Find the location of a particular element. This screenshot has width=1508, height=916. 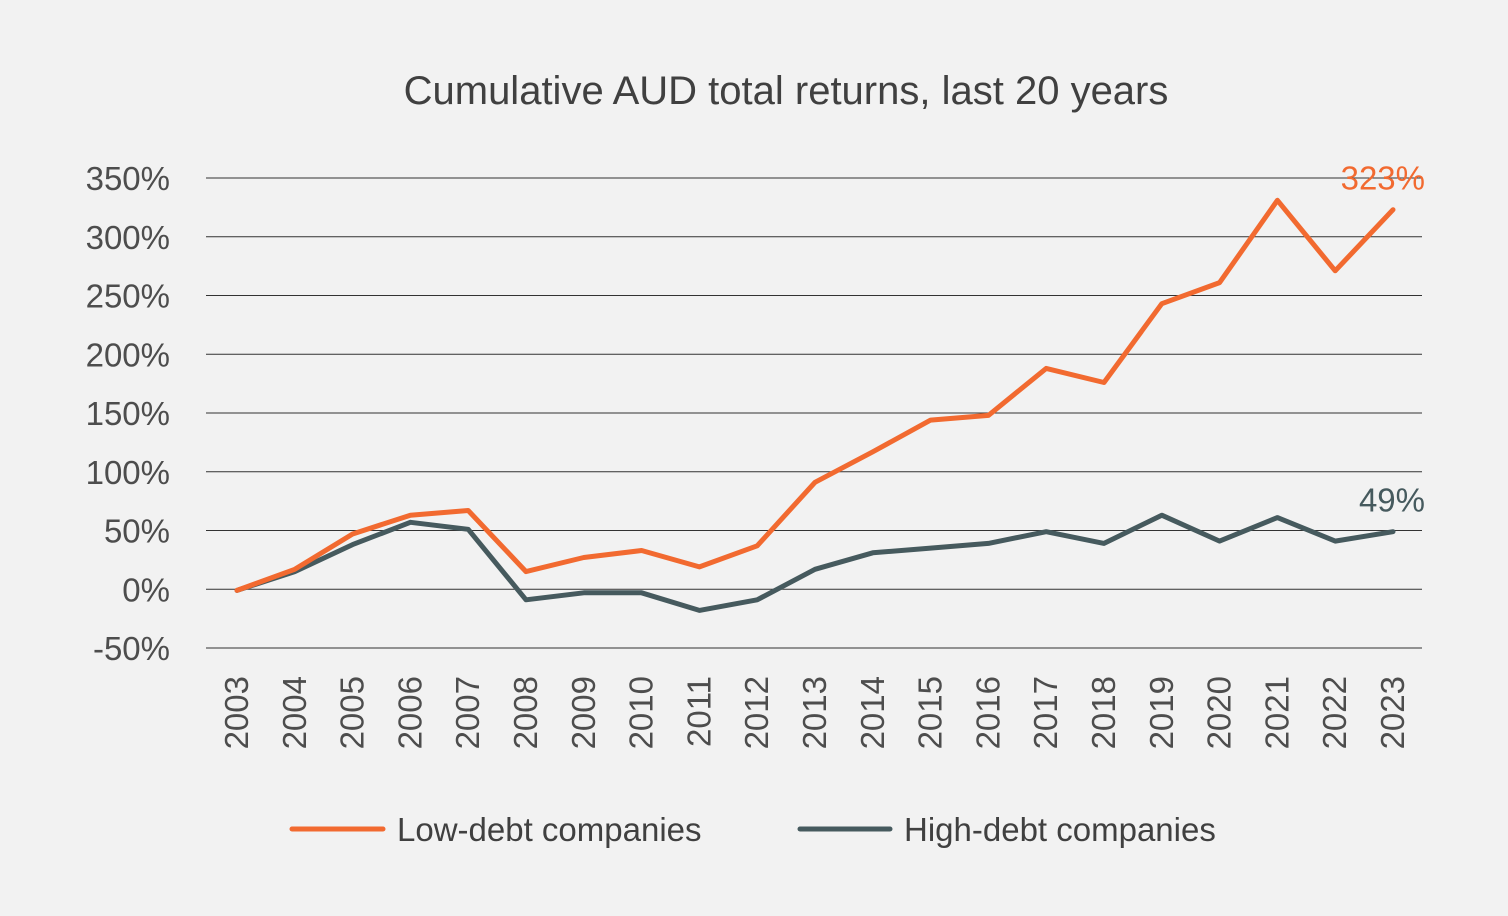

end-label-high-debt: 49% is located at coordinates (1392, 500).